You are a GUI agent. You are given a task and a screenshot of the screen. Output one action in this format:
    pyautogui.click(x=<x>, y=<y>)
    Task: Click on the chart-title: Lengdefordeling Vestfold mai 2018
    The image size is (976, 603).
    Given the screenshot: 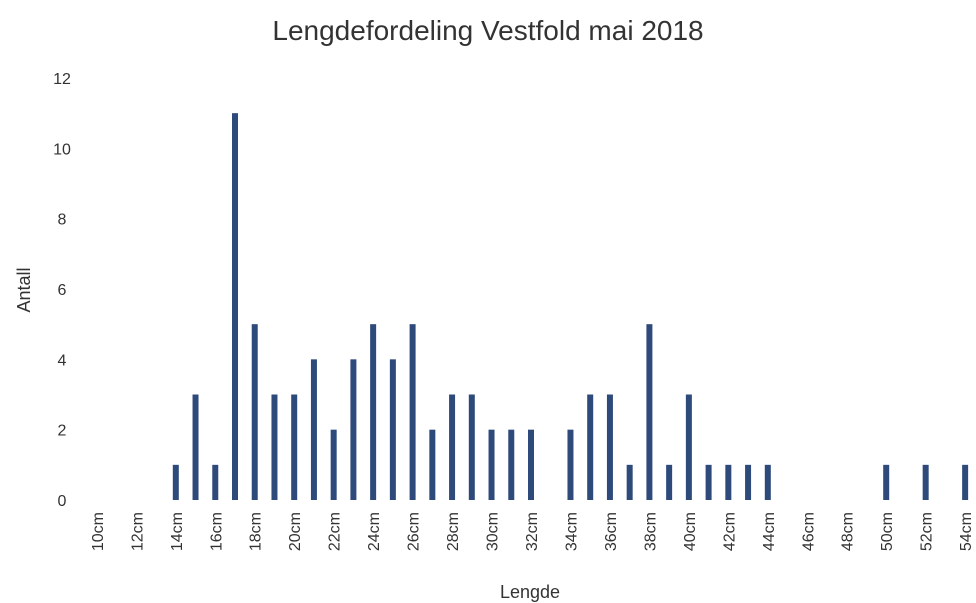 What is the action you would take?
    pyautogui.click(x=487, y=30)
    